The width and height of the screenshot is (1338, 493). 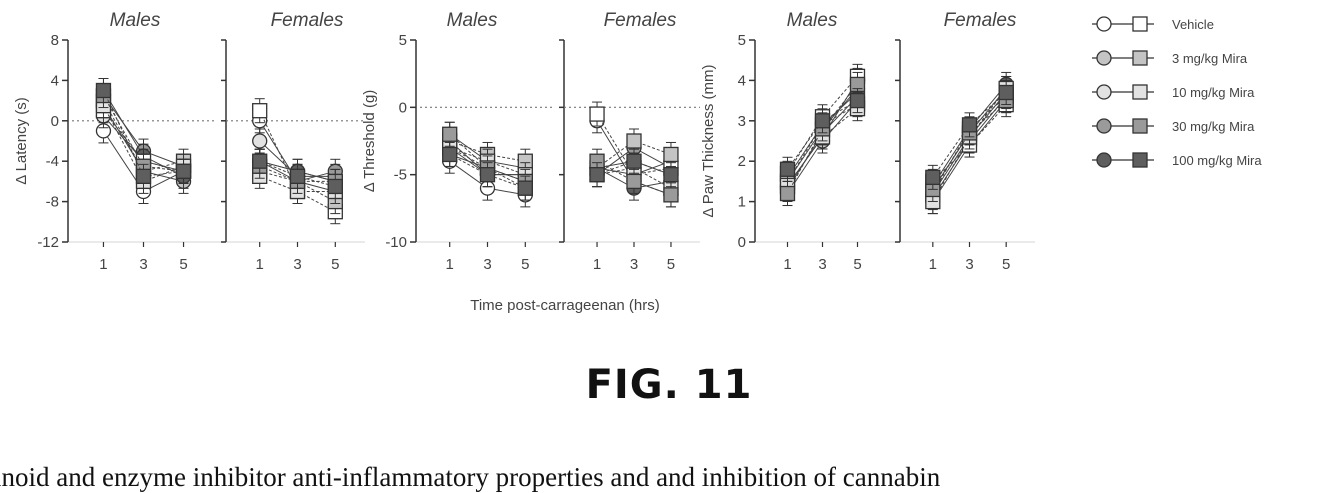 I want to click on y-tick-label: -12, so click(x=48, y=242).